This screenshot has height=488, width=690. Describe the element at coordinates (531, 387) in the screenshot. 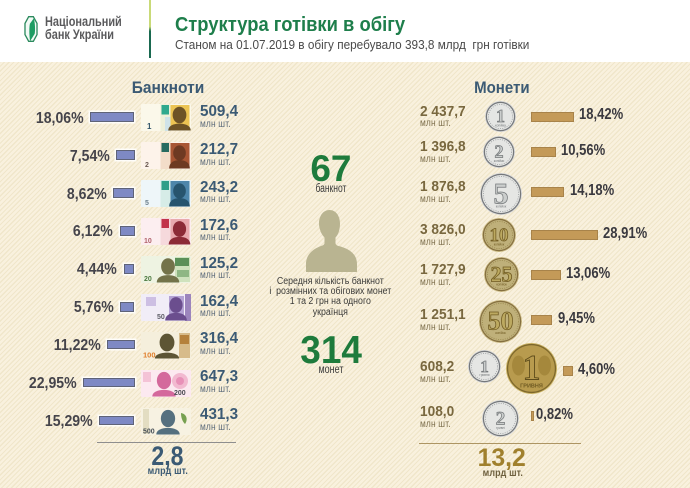

I see `svg-text: ГРИВНЯ` at that location.